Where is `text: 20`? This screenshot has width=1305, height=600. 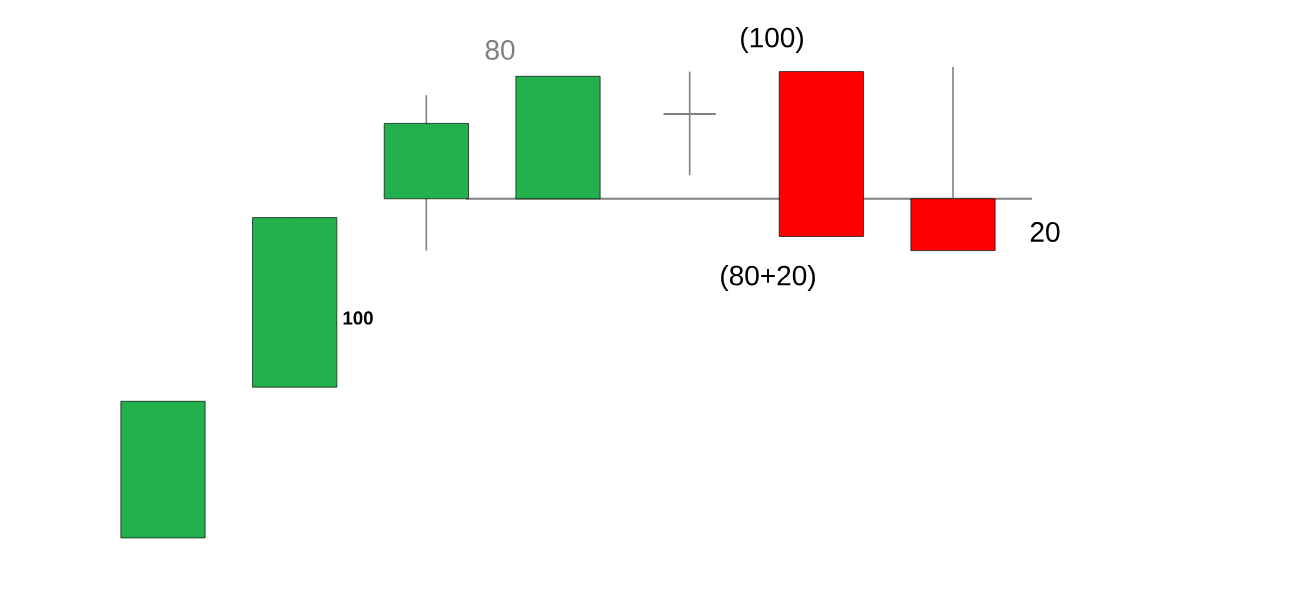
text: 20 is located at coordinates (1045, 232).